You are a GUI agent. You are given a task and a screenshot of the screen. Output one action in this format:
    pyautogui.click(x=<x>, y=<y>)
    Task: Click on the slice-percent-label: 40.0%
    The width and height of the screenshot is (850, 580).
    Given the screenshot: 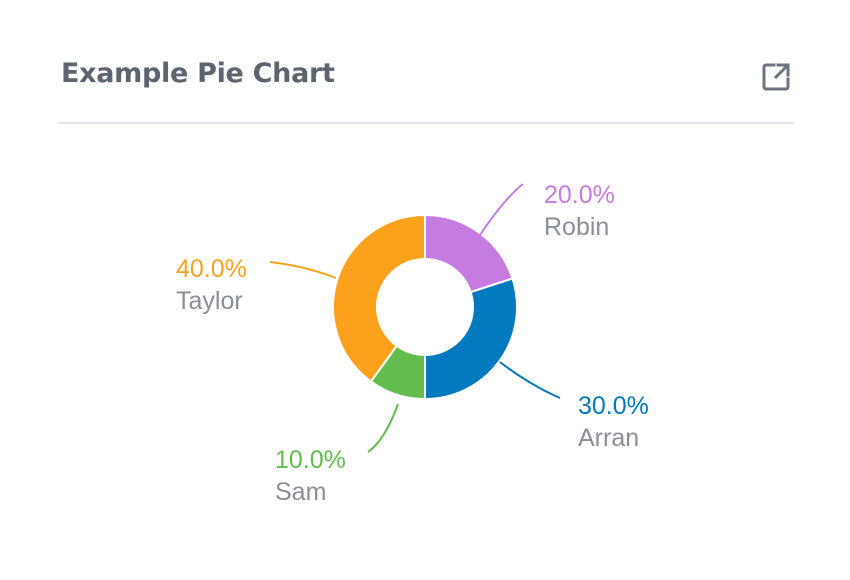 What is the action you would take?
    pyautogui.click(x=211, y=269)
    